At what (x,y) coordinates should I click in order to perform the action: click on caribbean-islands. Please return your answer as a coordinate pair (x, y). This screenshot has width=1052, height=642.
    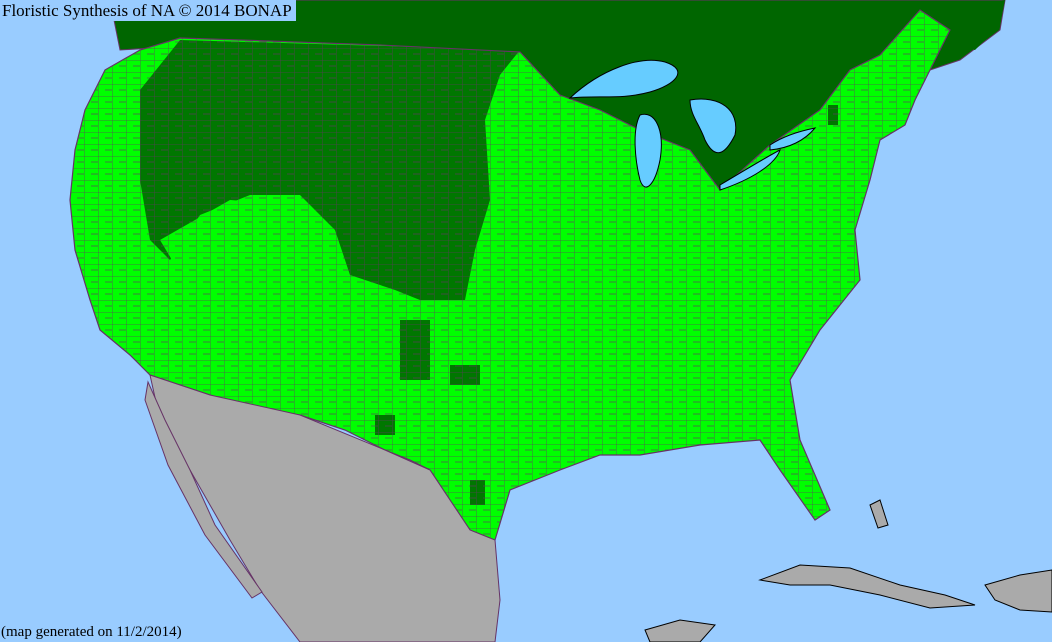
    Looking at the image, I should click on (848, 570).